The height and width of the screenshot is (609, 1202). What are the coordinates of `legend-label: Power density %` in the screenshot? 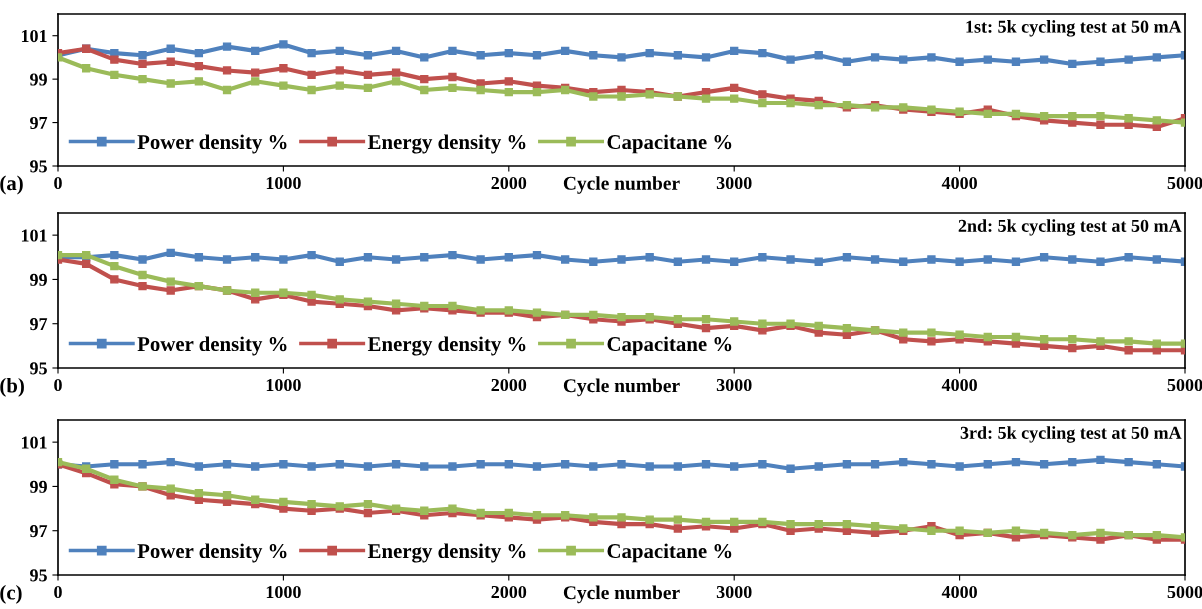 It's located at (212, 553).